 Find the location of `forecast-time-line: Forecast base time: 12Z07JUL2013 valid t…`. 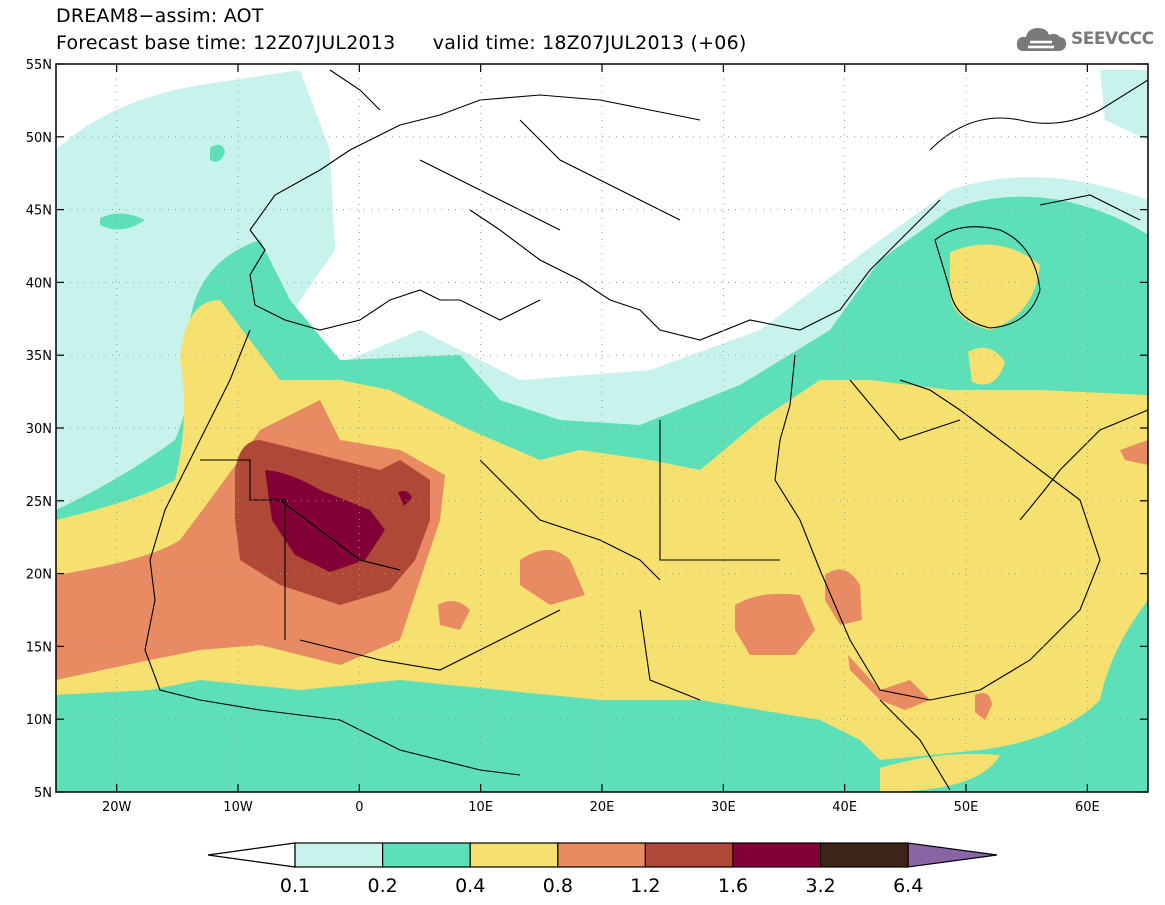

forecast-time-line: Forecast base time: 12Z07JUL2013 valid t… is located at coordinates (401, 43).